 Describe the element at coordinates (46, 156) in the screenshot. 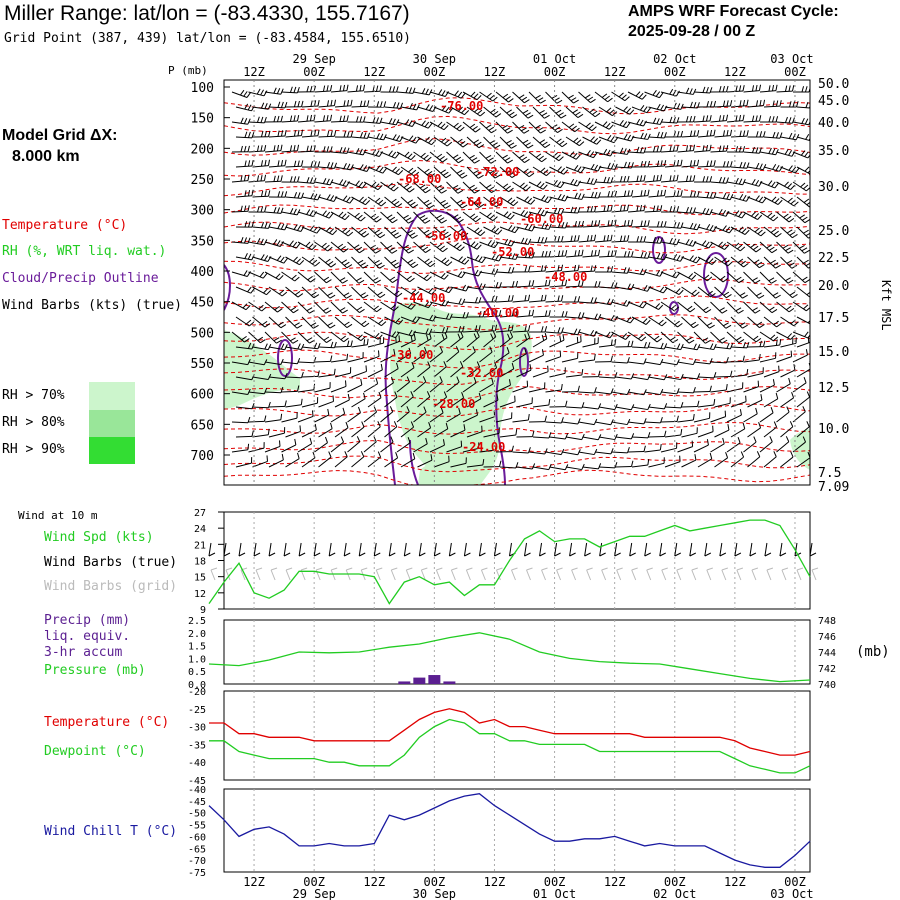

I see `model-grid-value: 8.000 km` at that location.